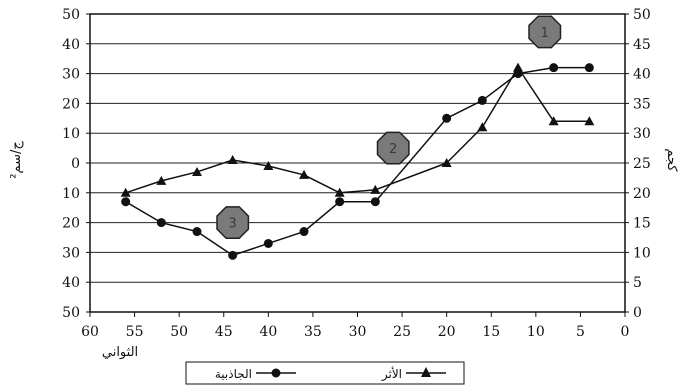  Describe the element at coordinates (313, 332) in the screenshot. I see `x-tick-label: 35` at that location.